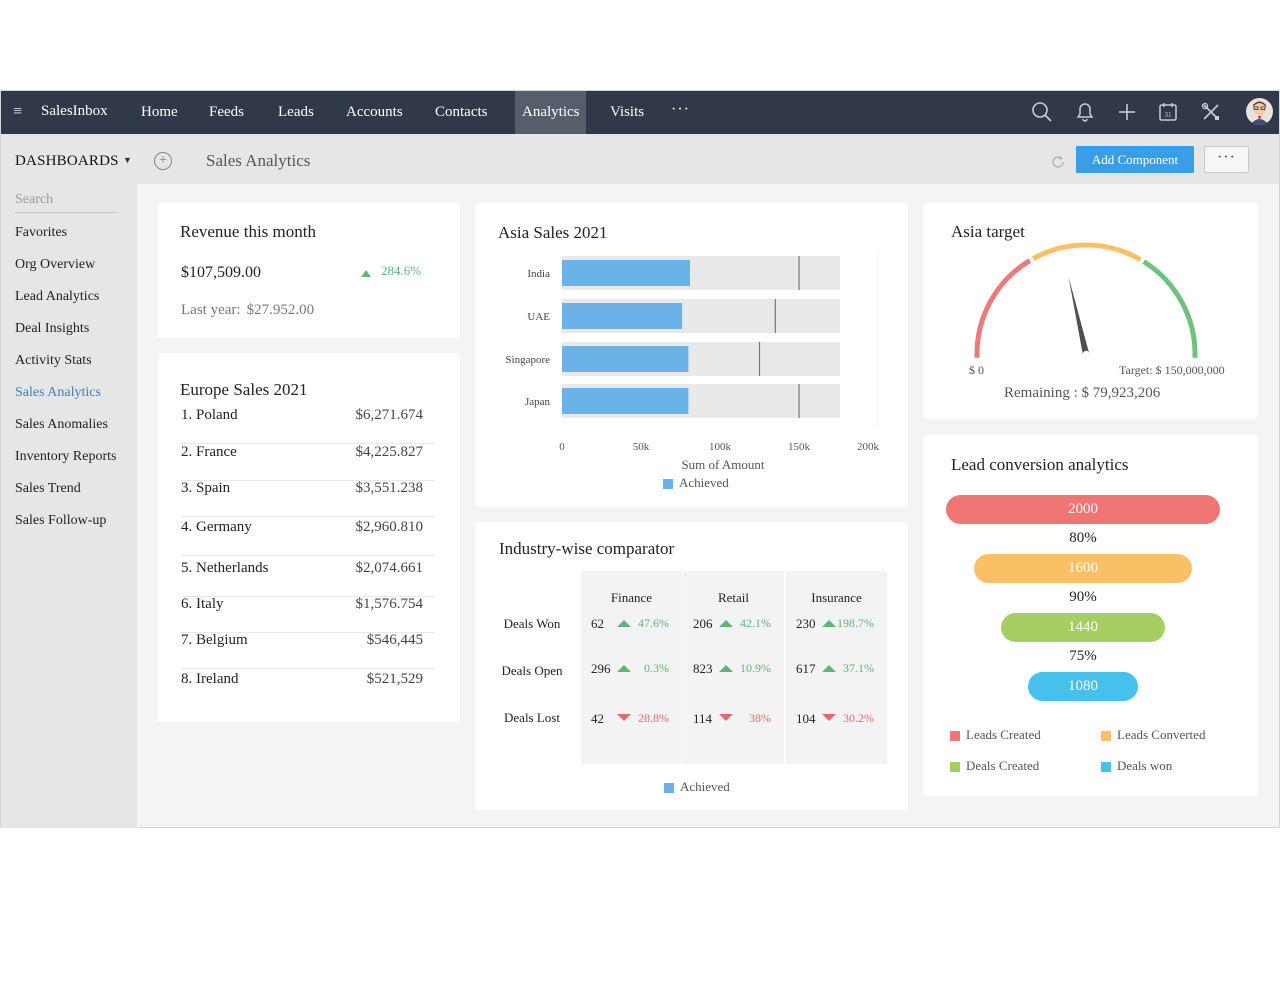  I want to click on funnel-legend-item: Leads Converted, so click(1153, 735).